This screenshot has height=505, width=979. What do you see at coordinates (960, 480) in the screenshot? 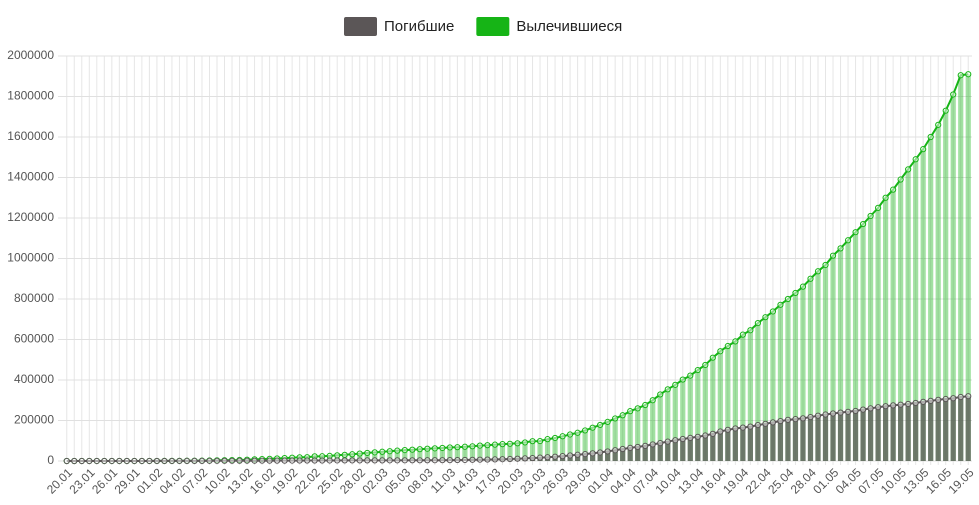
I see `x-tick-label: 19.05` at bounding box center [960, 480].